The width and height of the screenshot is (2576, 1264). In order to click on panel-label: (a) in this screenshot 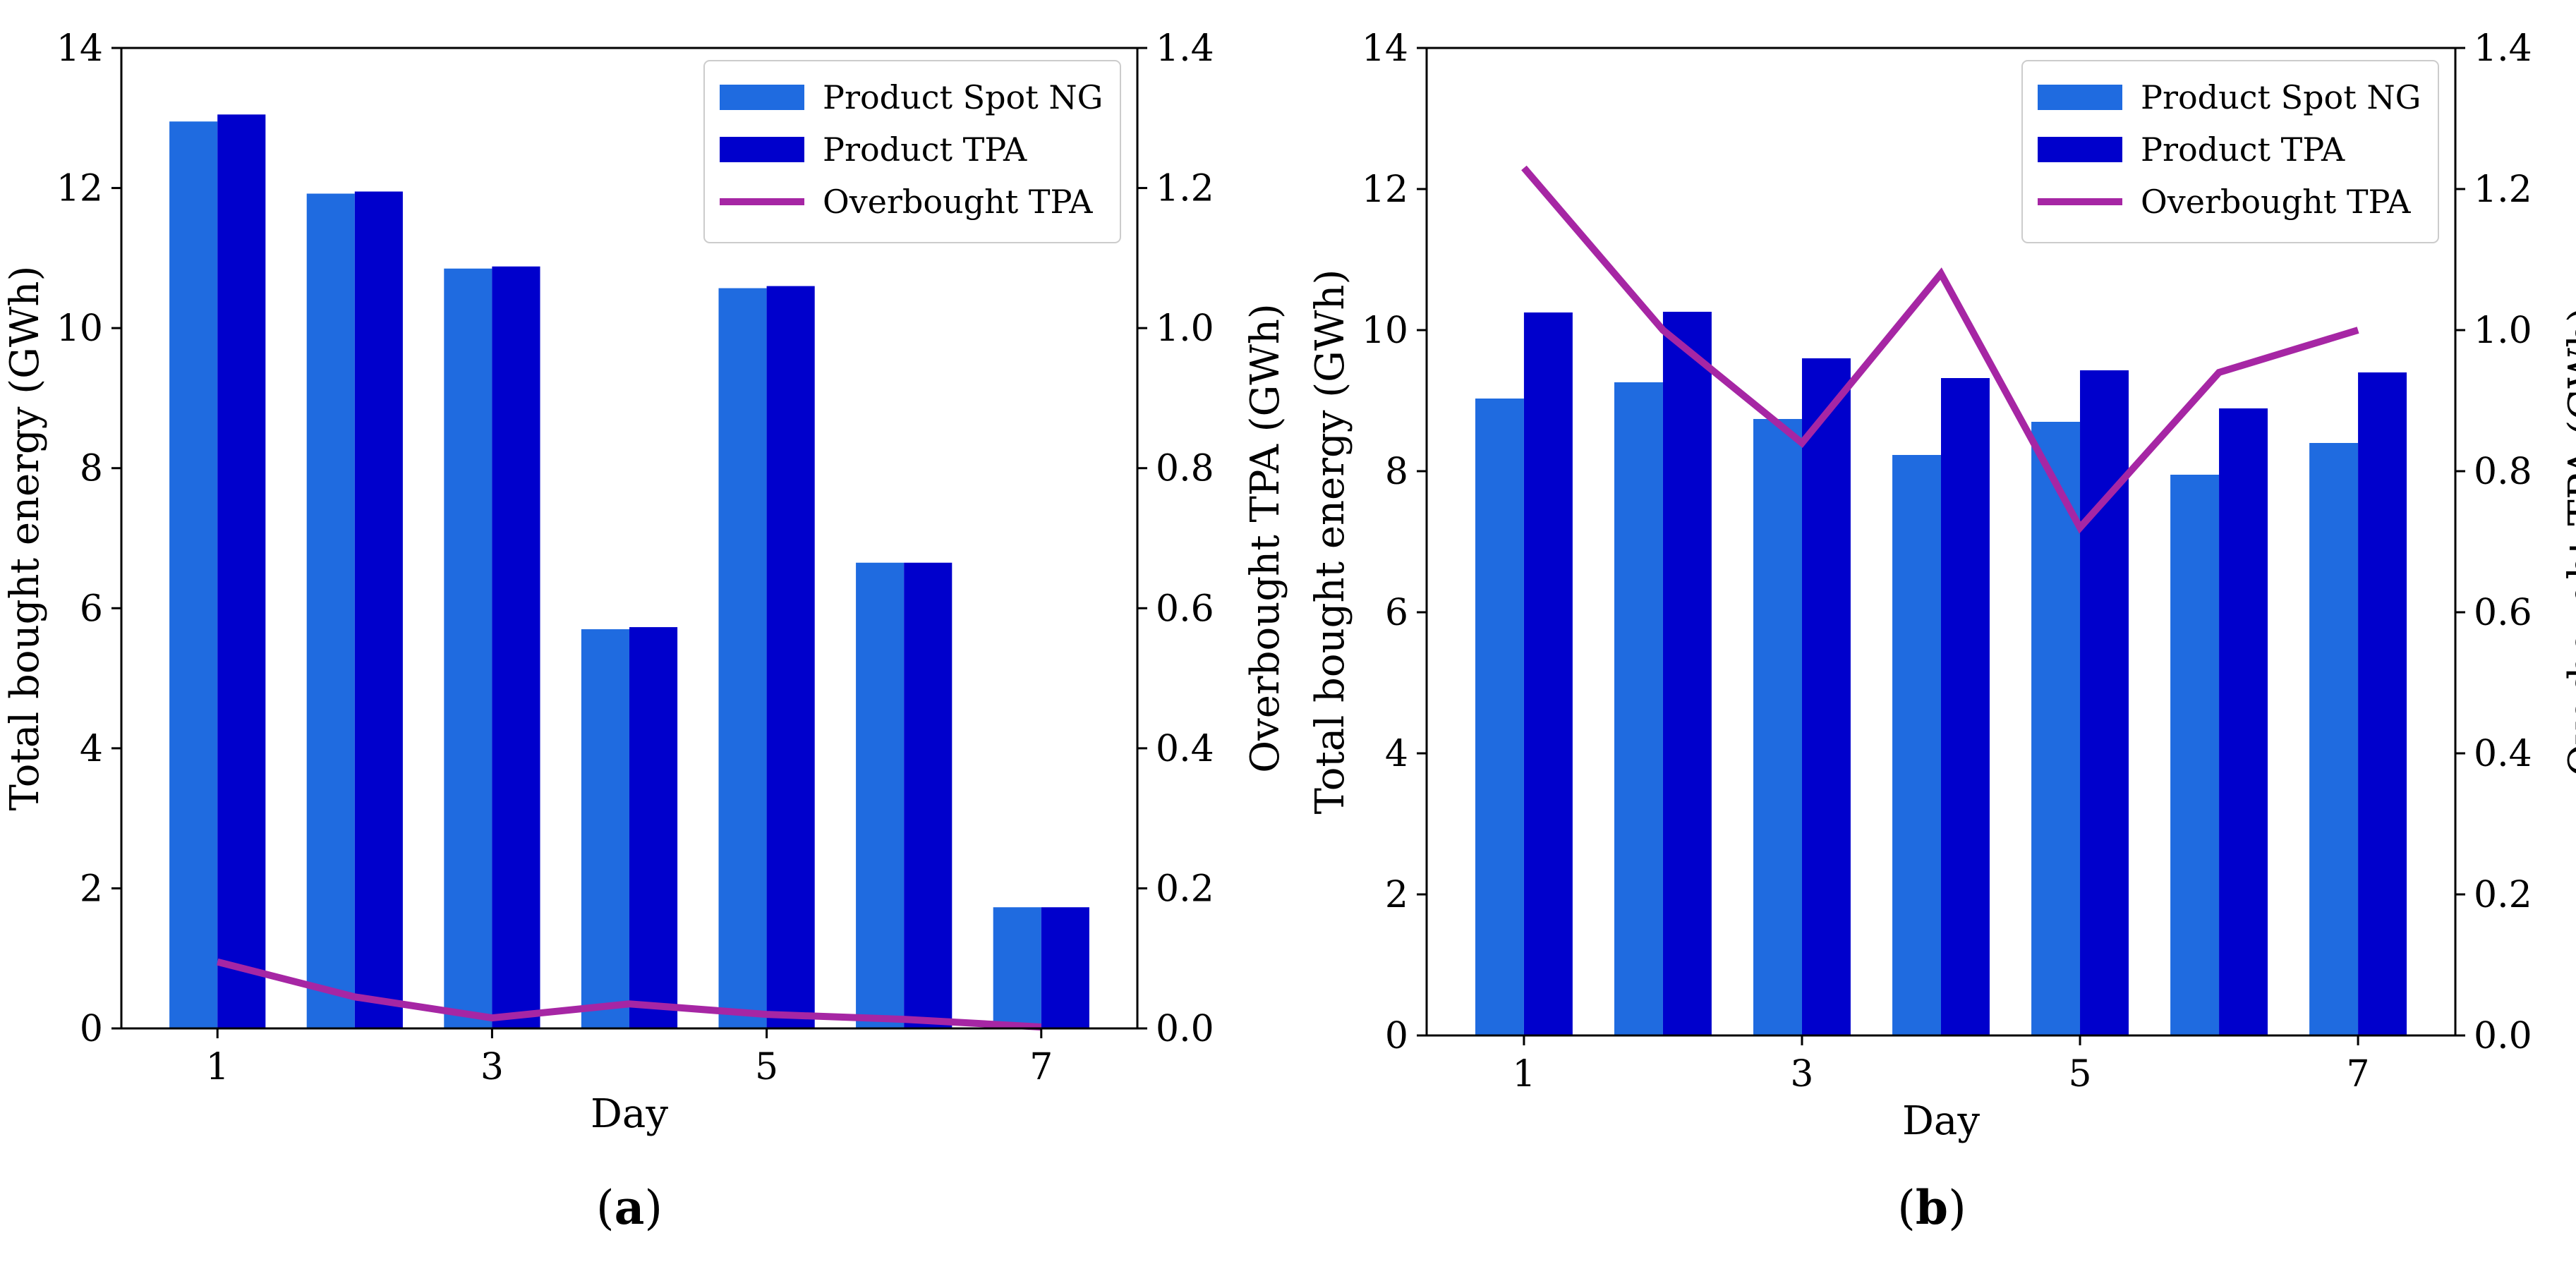, I will do `click(629, 1207)`.